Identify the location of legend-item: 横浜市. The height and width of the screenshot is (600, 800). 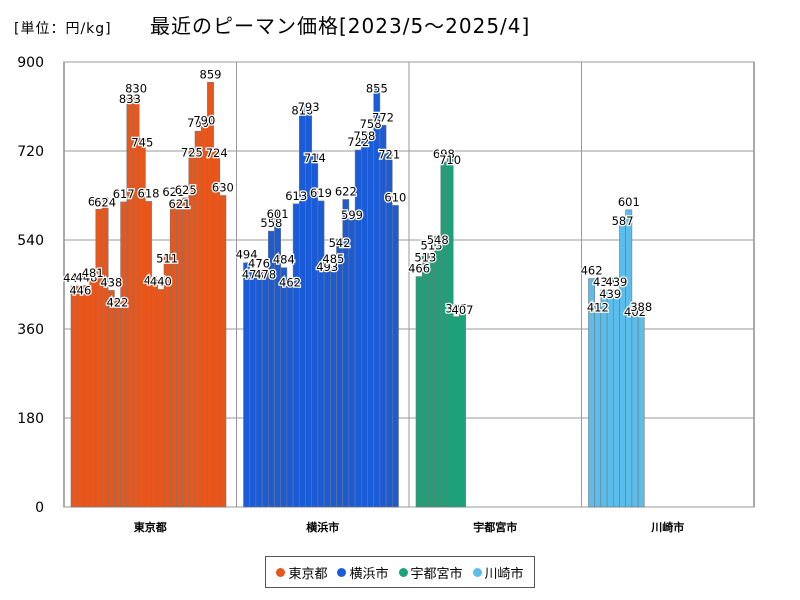
(363, 572).